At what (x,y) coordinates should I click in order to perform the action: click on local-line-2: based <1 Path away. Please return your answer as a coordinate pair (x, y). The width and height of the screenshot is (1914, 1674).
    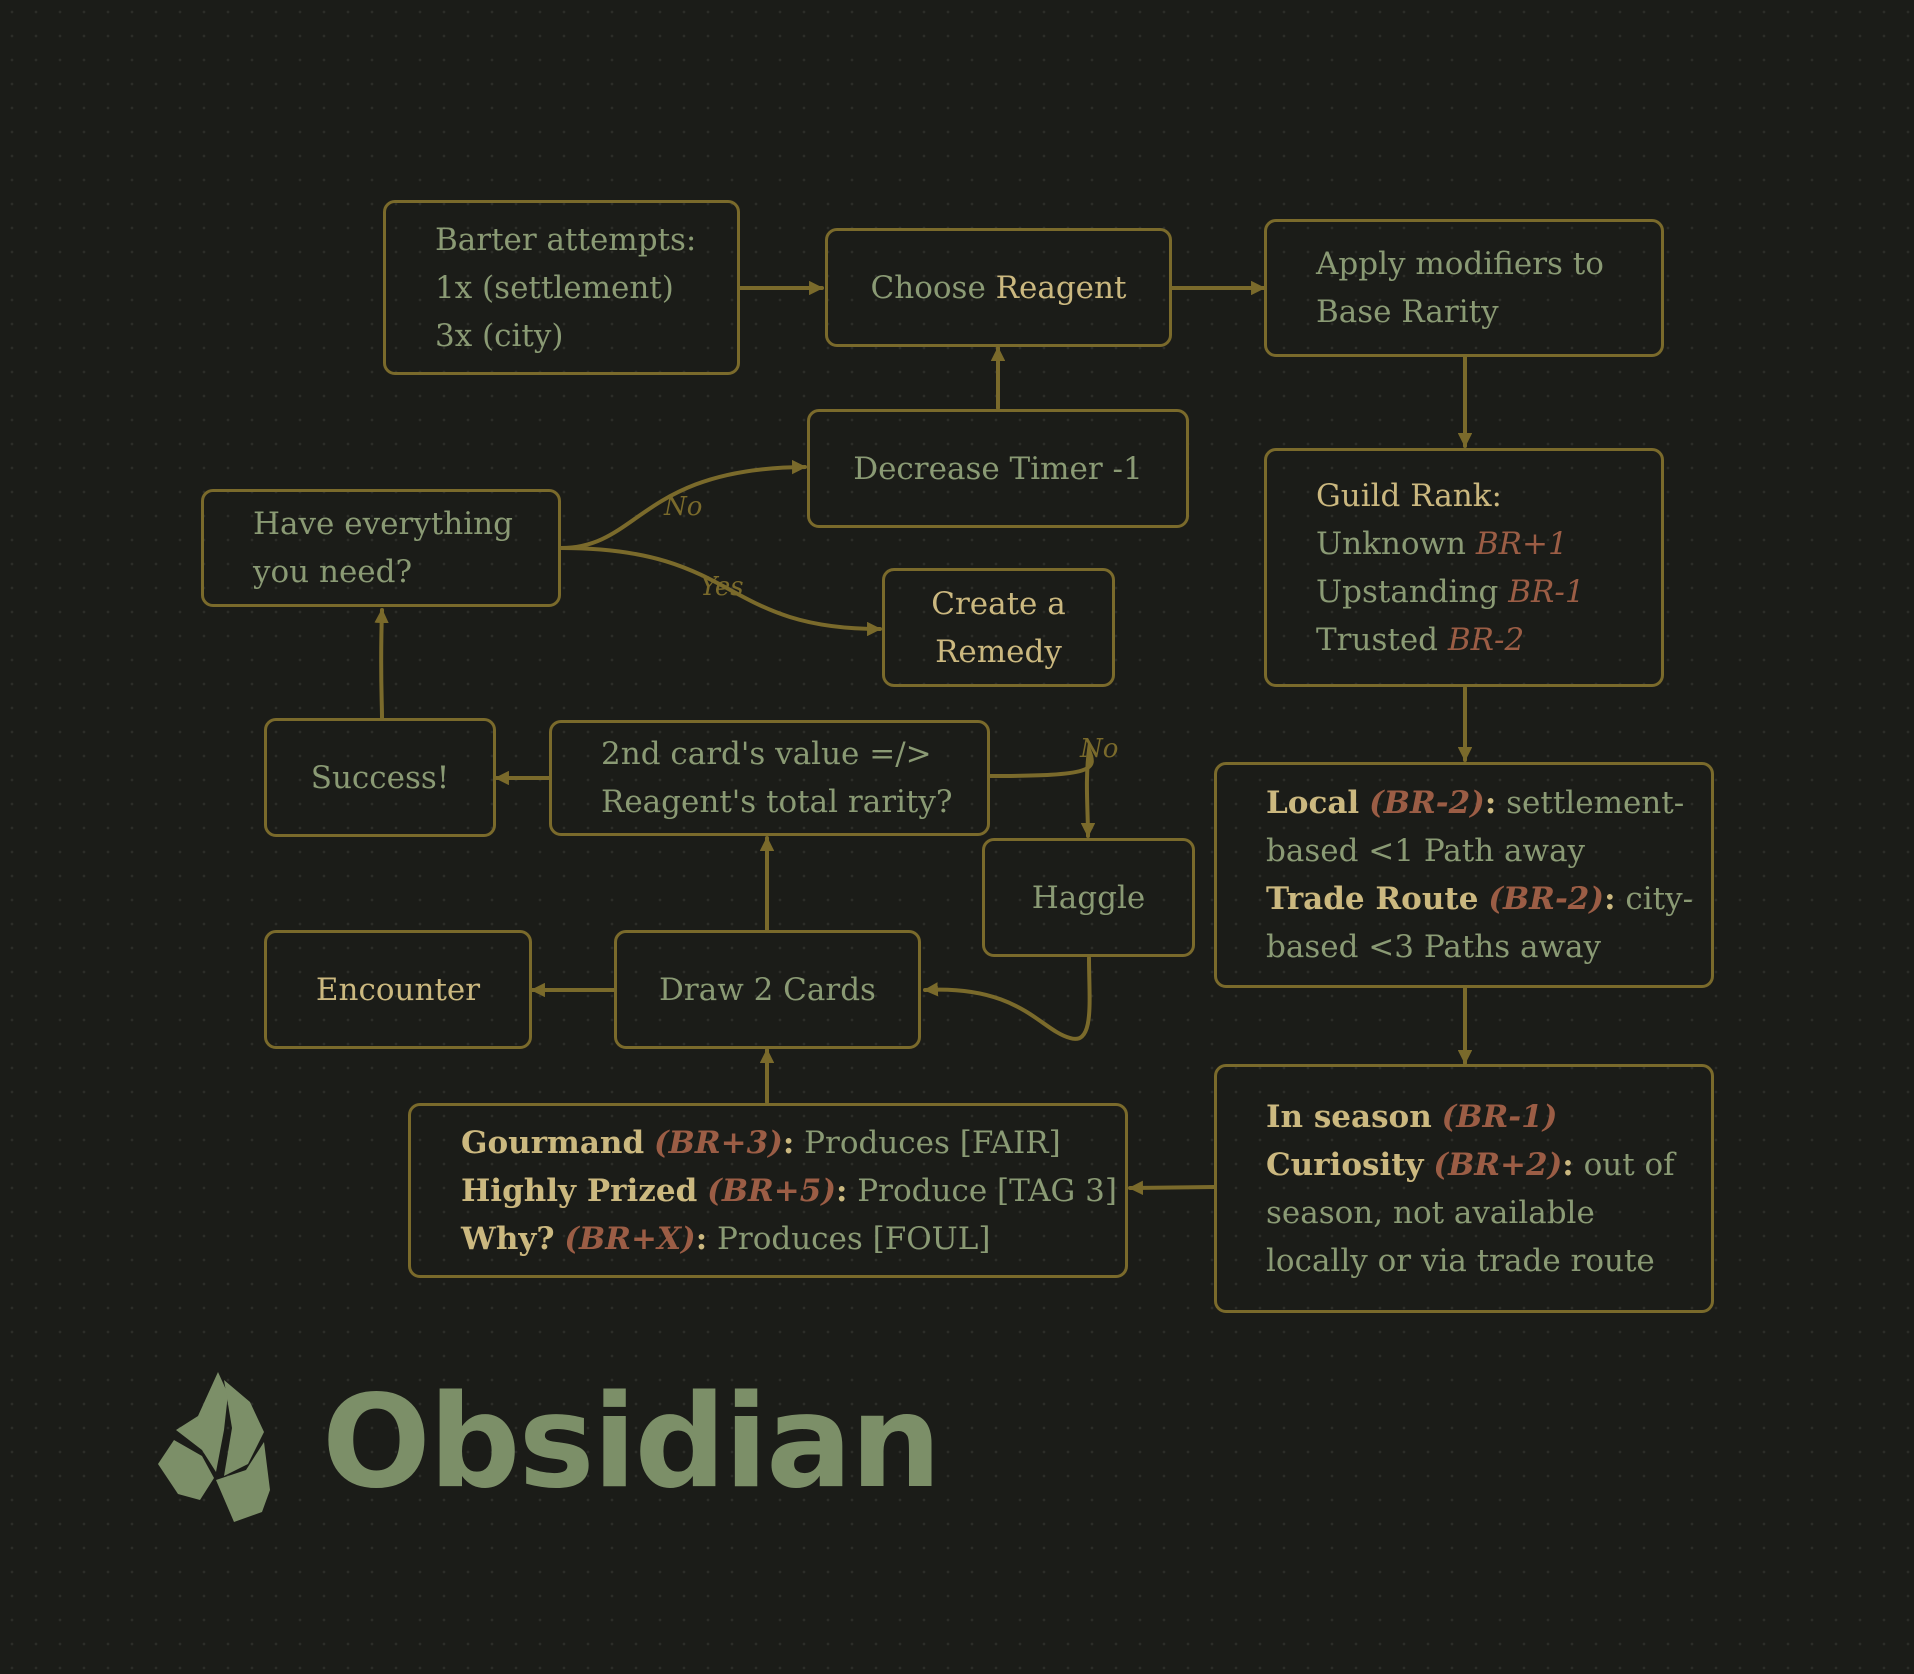
    Looking at the image, I should click on (1426, 851).